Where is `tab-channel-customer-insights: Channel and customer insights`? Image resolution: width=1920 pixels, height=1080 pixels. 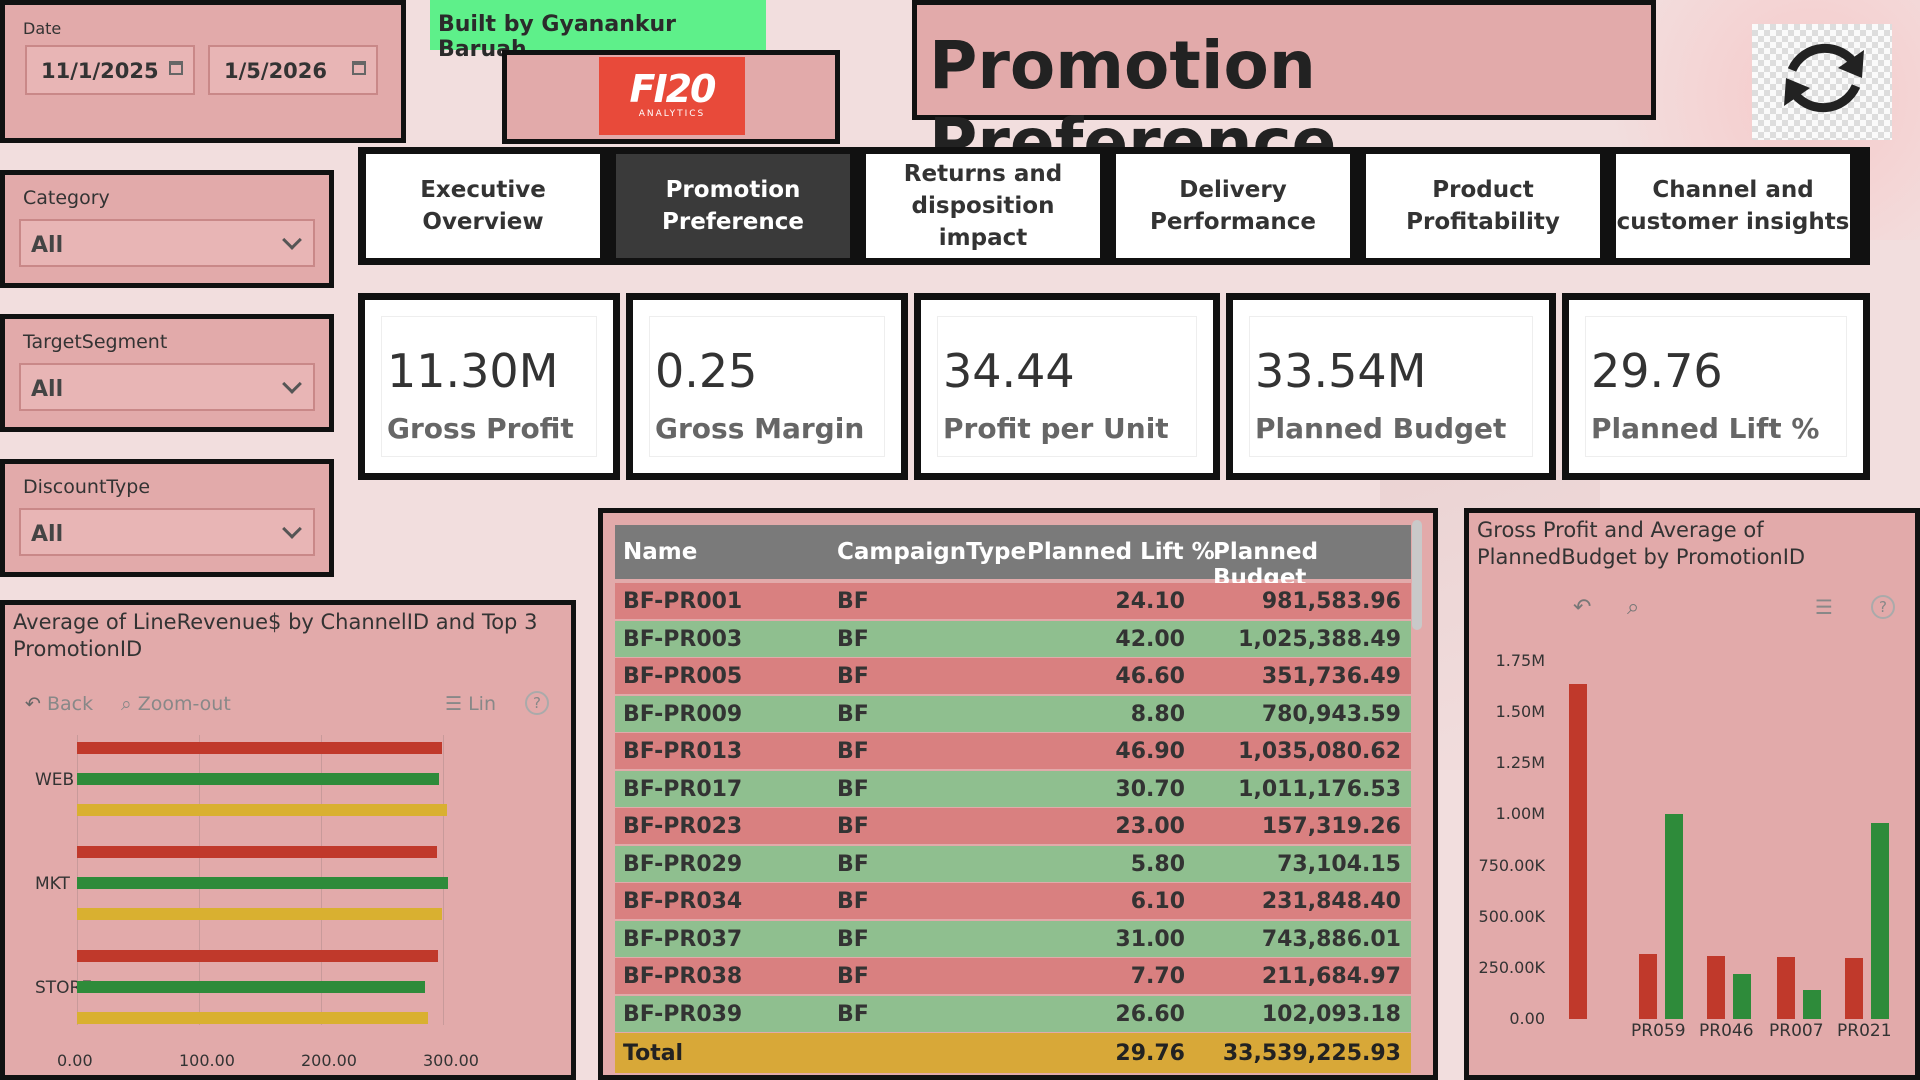 tab-channel-customer-insights: Channel and customer insights is located at coordinates (1733, 206).